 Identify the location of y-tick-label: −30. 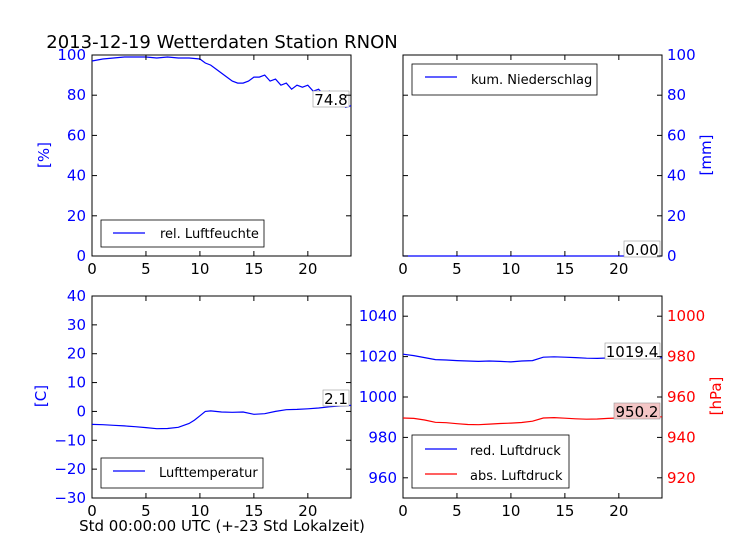
(70, 498).